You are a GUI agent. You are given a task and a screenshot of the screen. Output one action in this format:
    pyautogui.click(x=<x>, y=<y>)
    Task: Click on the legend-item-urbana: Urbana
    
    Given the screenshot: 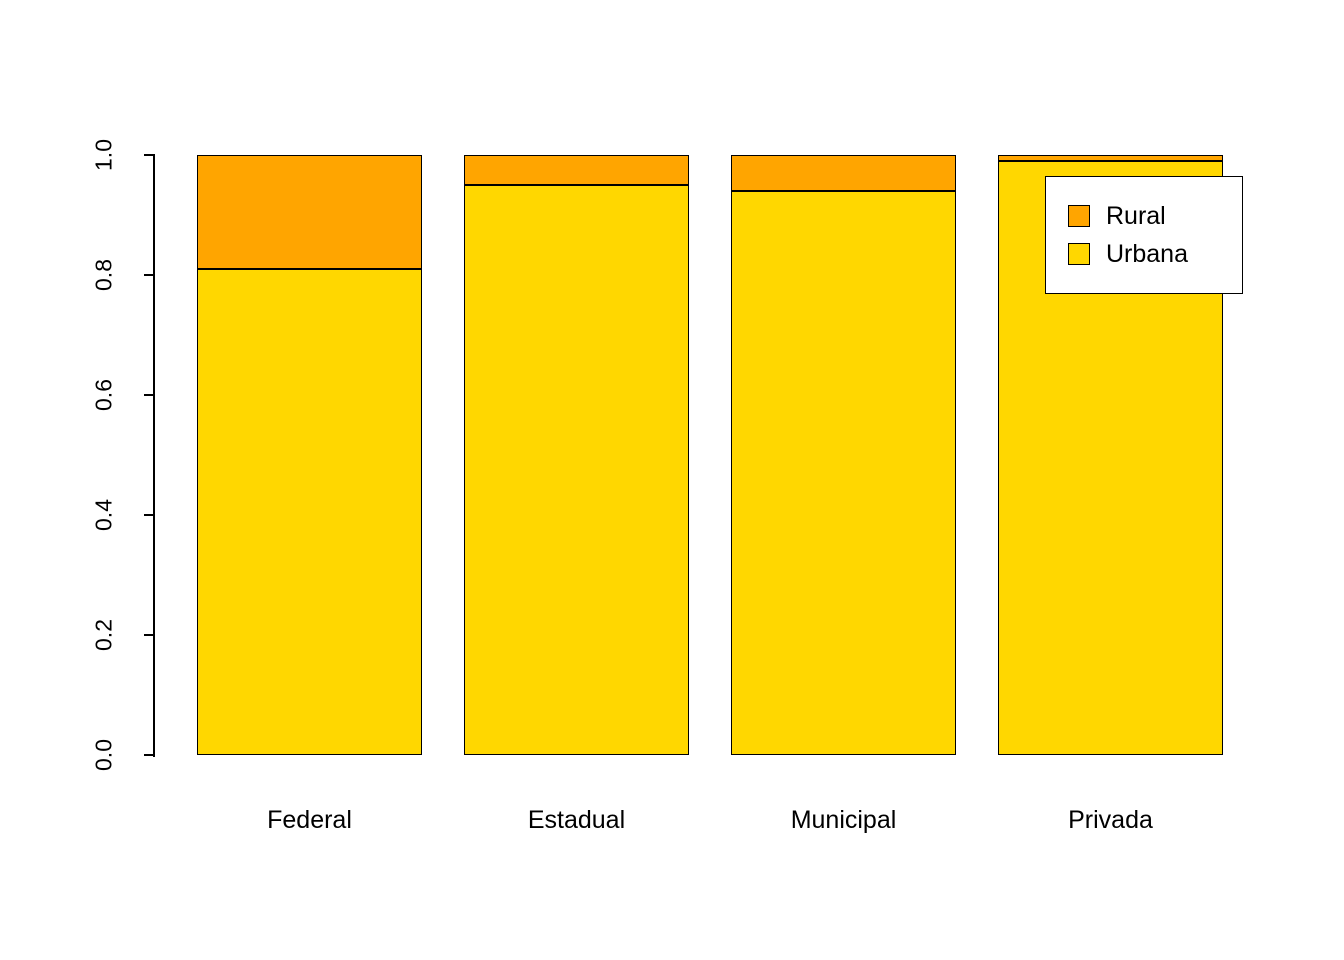 What is the action you would take?
    pyautogui.click(x=1155, y=254)
    